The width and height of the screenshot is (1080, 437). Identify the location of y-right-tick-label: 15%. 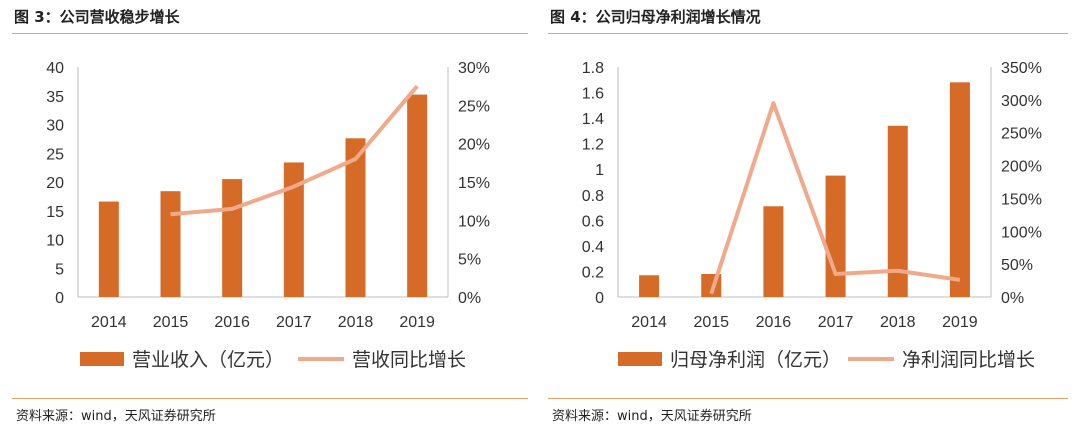
(474, 183).